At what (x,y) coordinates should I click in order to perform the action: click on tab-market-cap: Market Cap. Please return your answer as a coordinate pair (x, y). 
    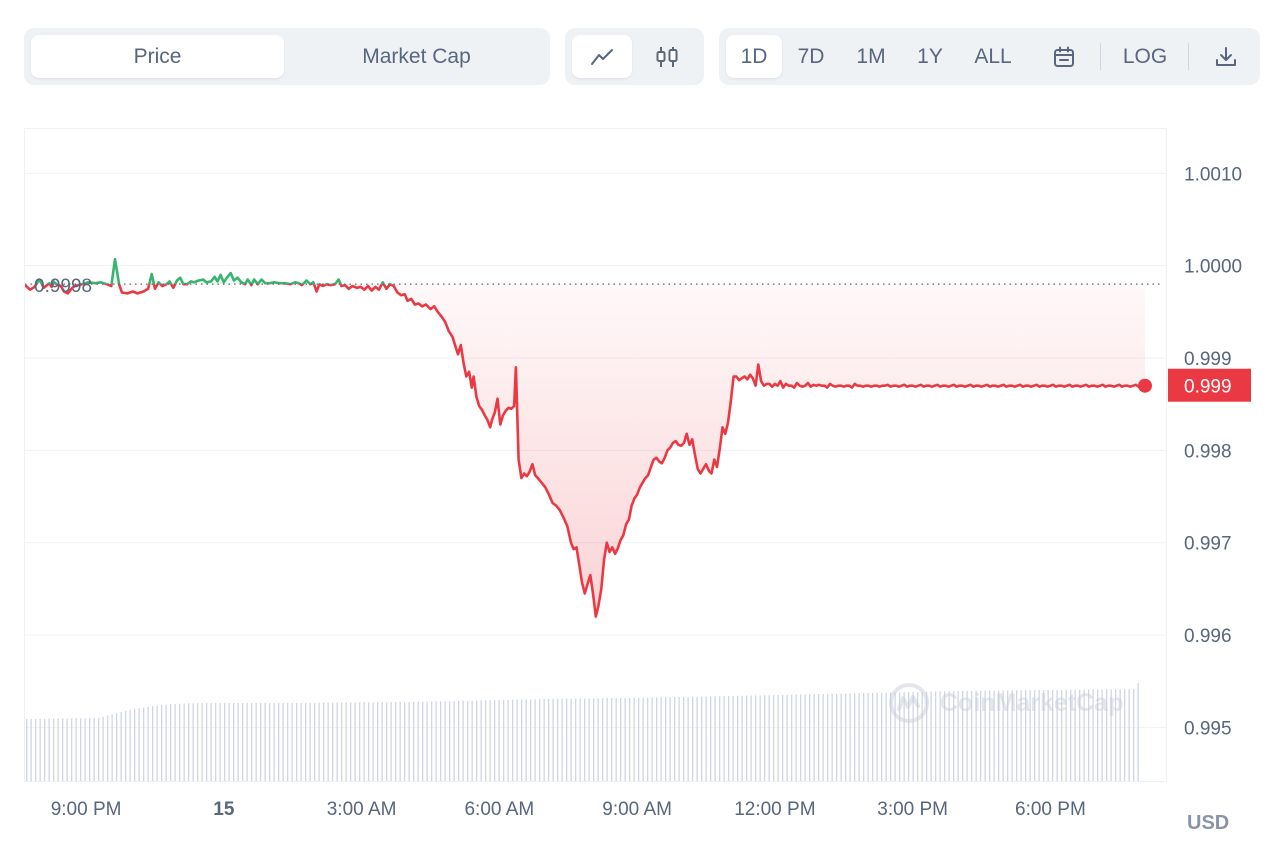
    Looking at the image, I should click on (416, 56).